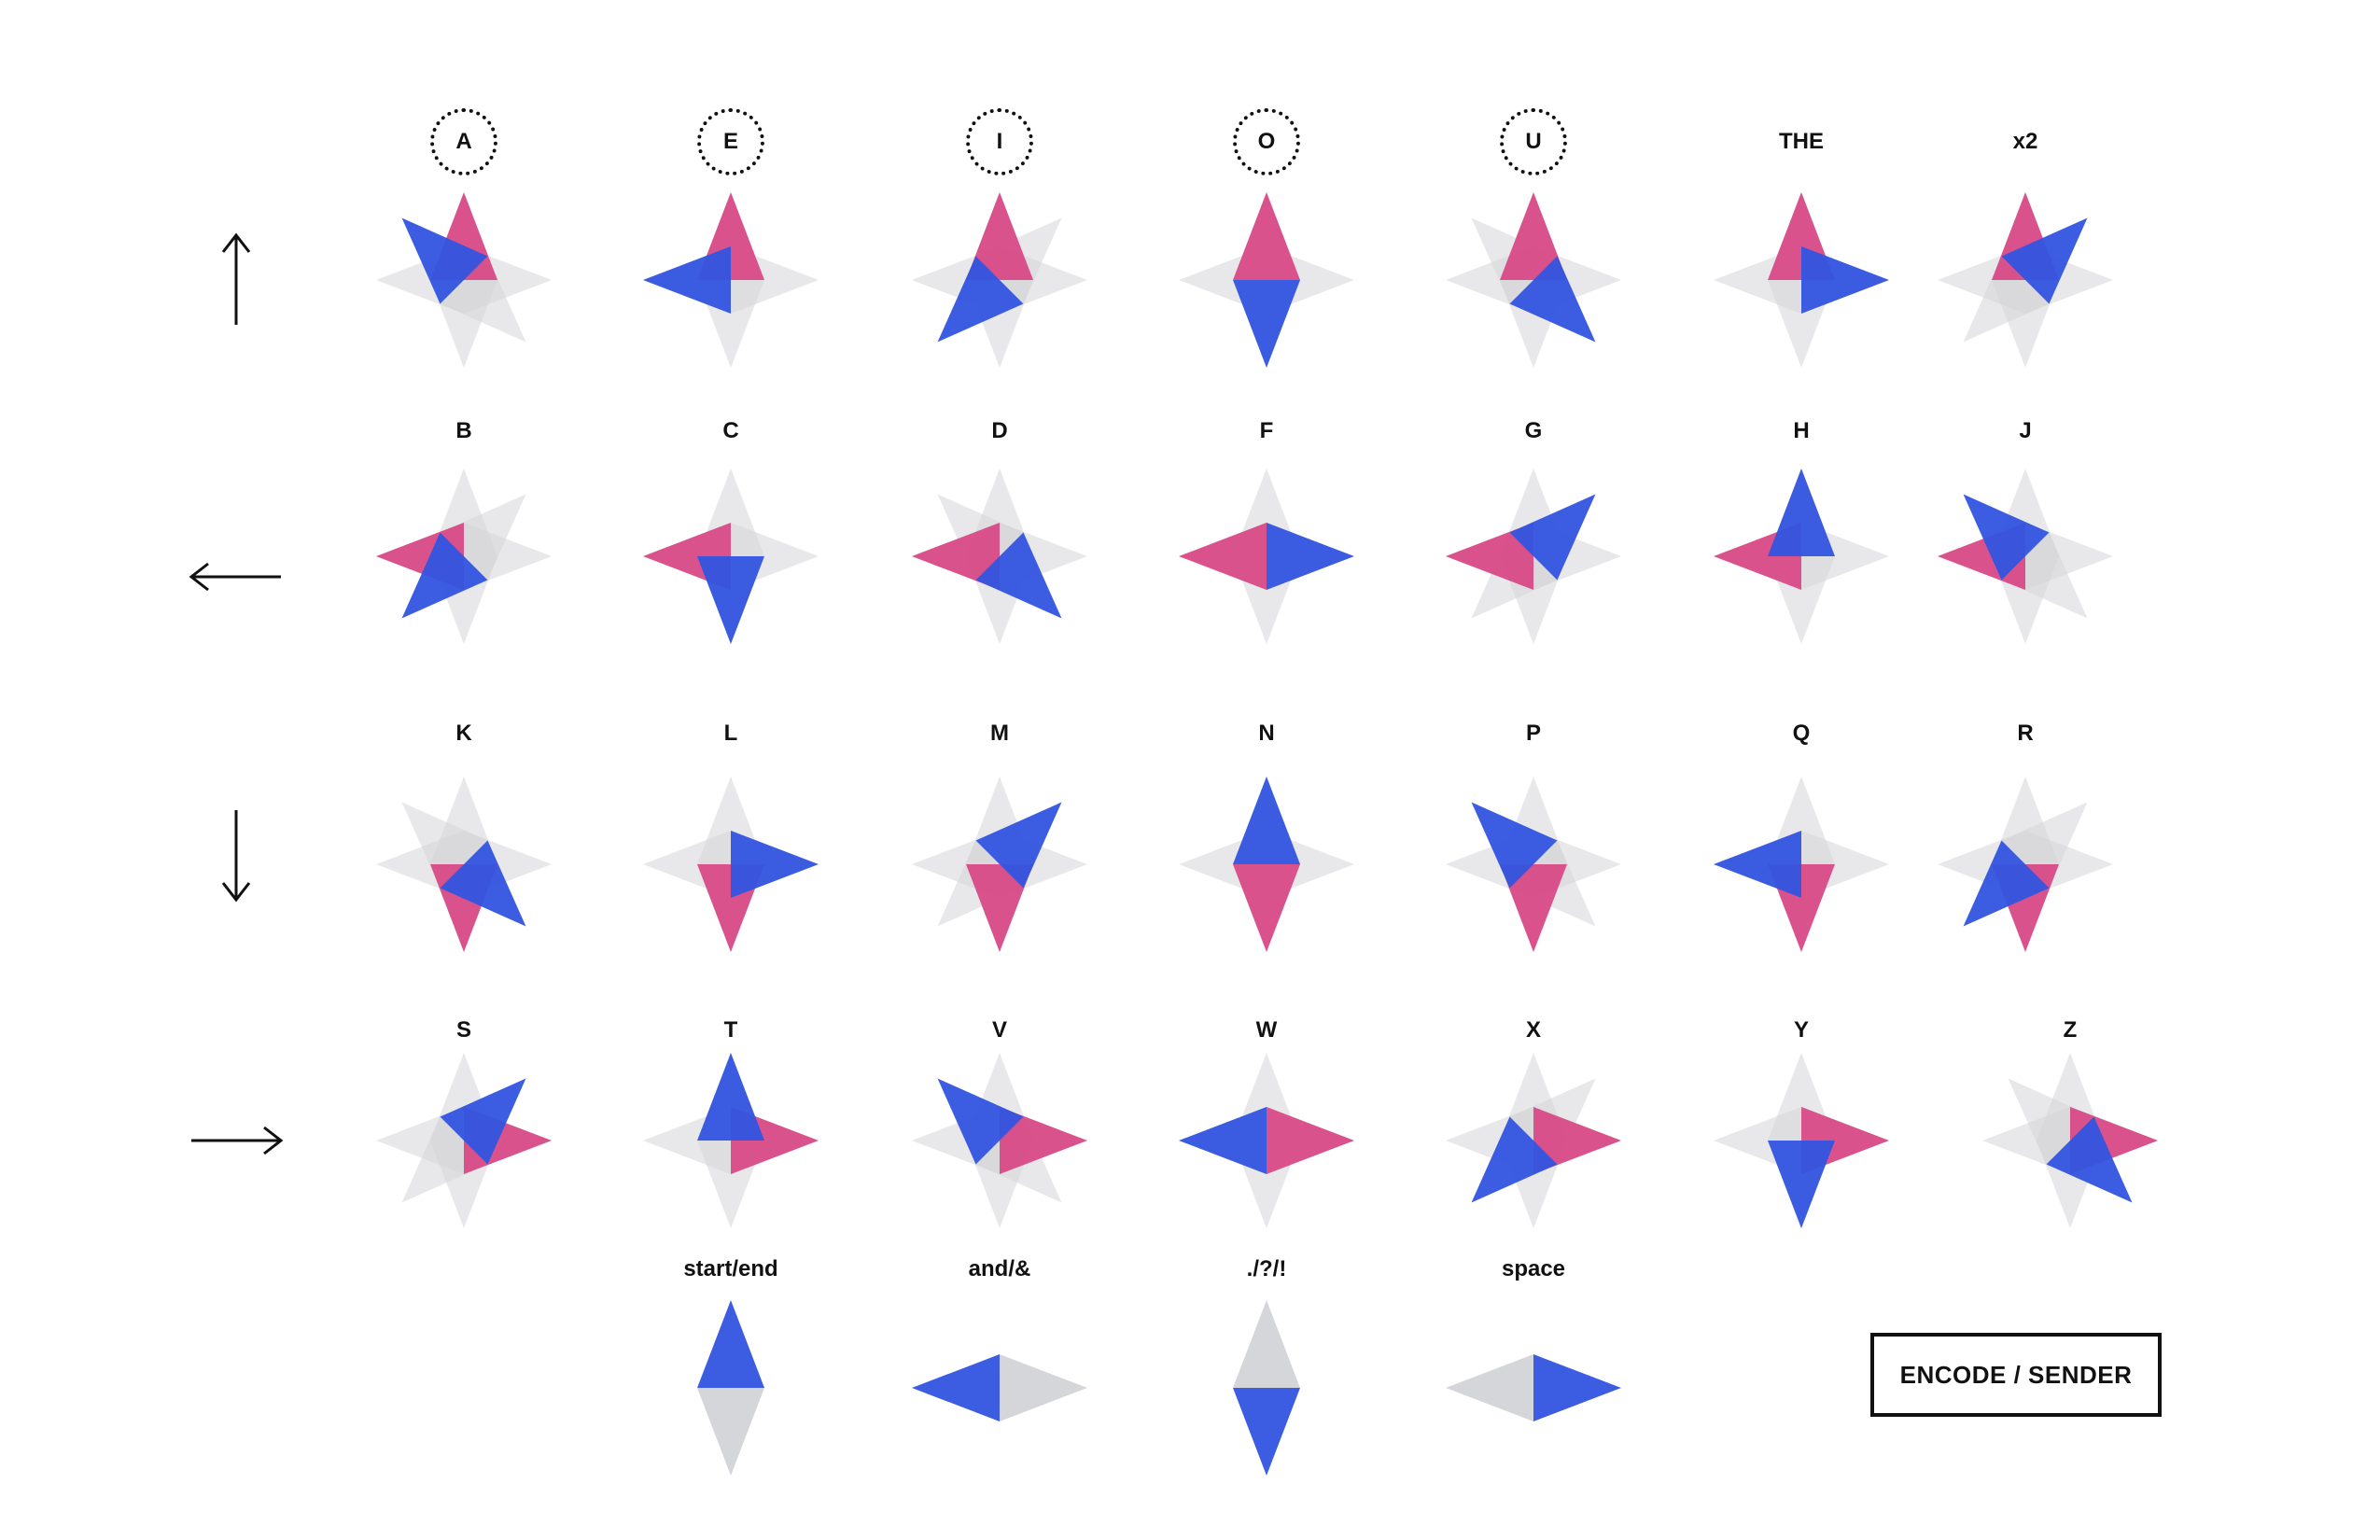  Describe the element at coordinates (731, 556) in the screenshot. I see `glyph-c` at that location.